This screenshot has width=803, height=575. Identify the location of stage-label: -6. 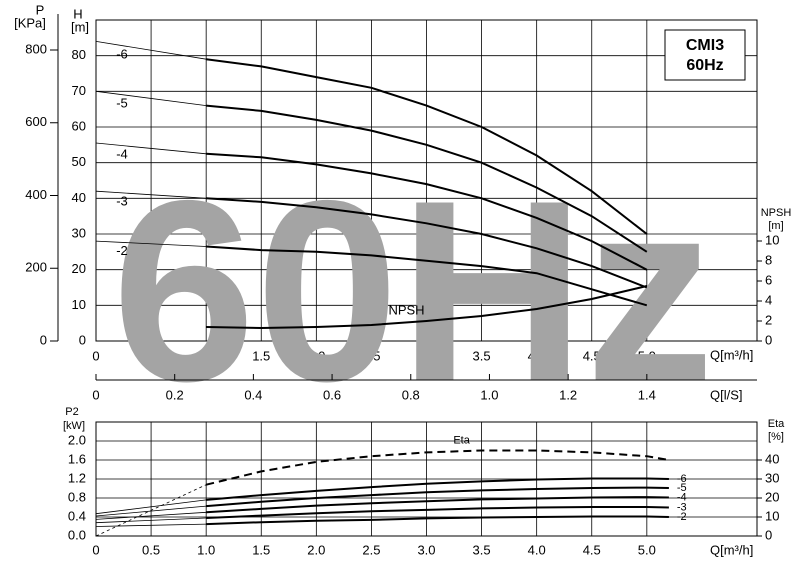
(682, 479).